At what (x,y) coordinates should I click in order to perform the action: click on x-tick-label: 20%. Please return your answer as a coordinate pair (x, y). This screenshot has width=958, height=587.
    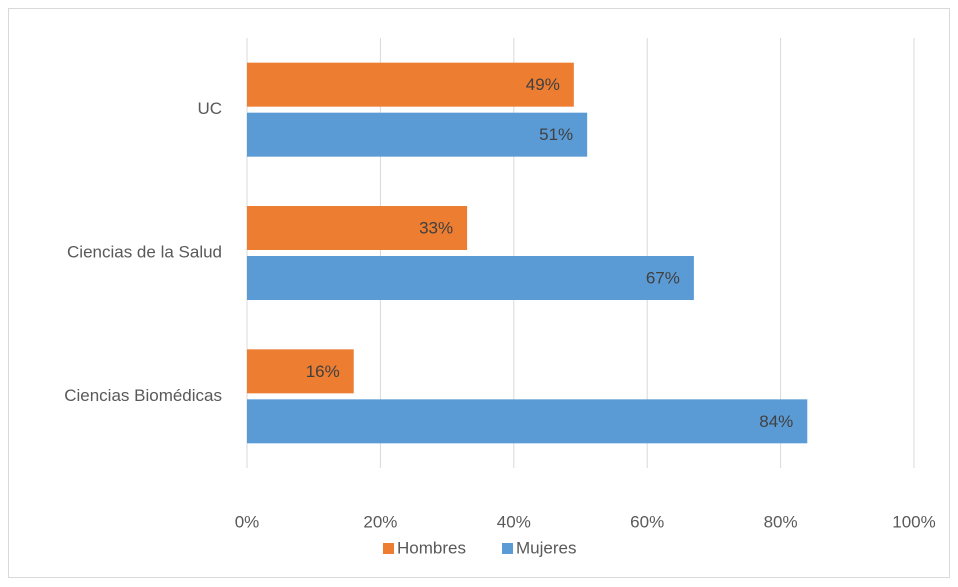
    Looking at the image, I should click on (380, 521).